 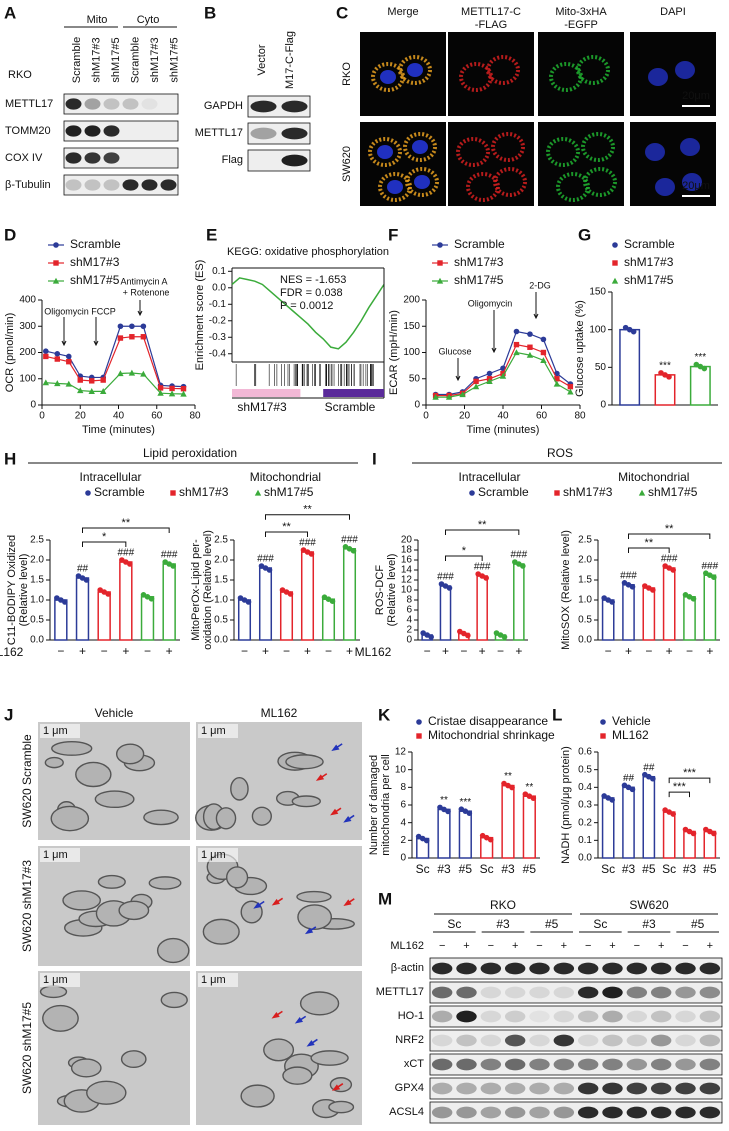 I want to click on panel-letter: C, so click(x=342, y=12).